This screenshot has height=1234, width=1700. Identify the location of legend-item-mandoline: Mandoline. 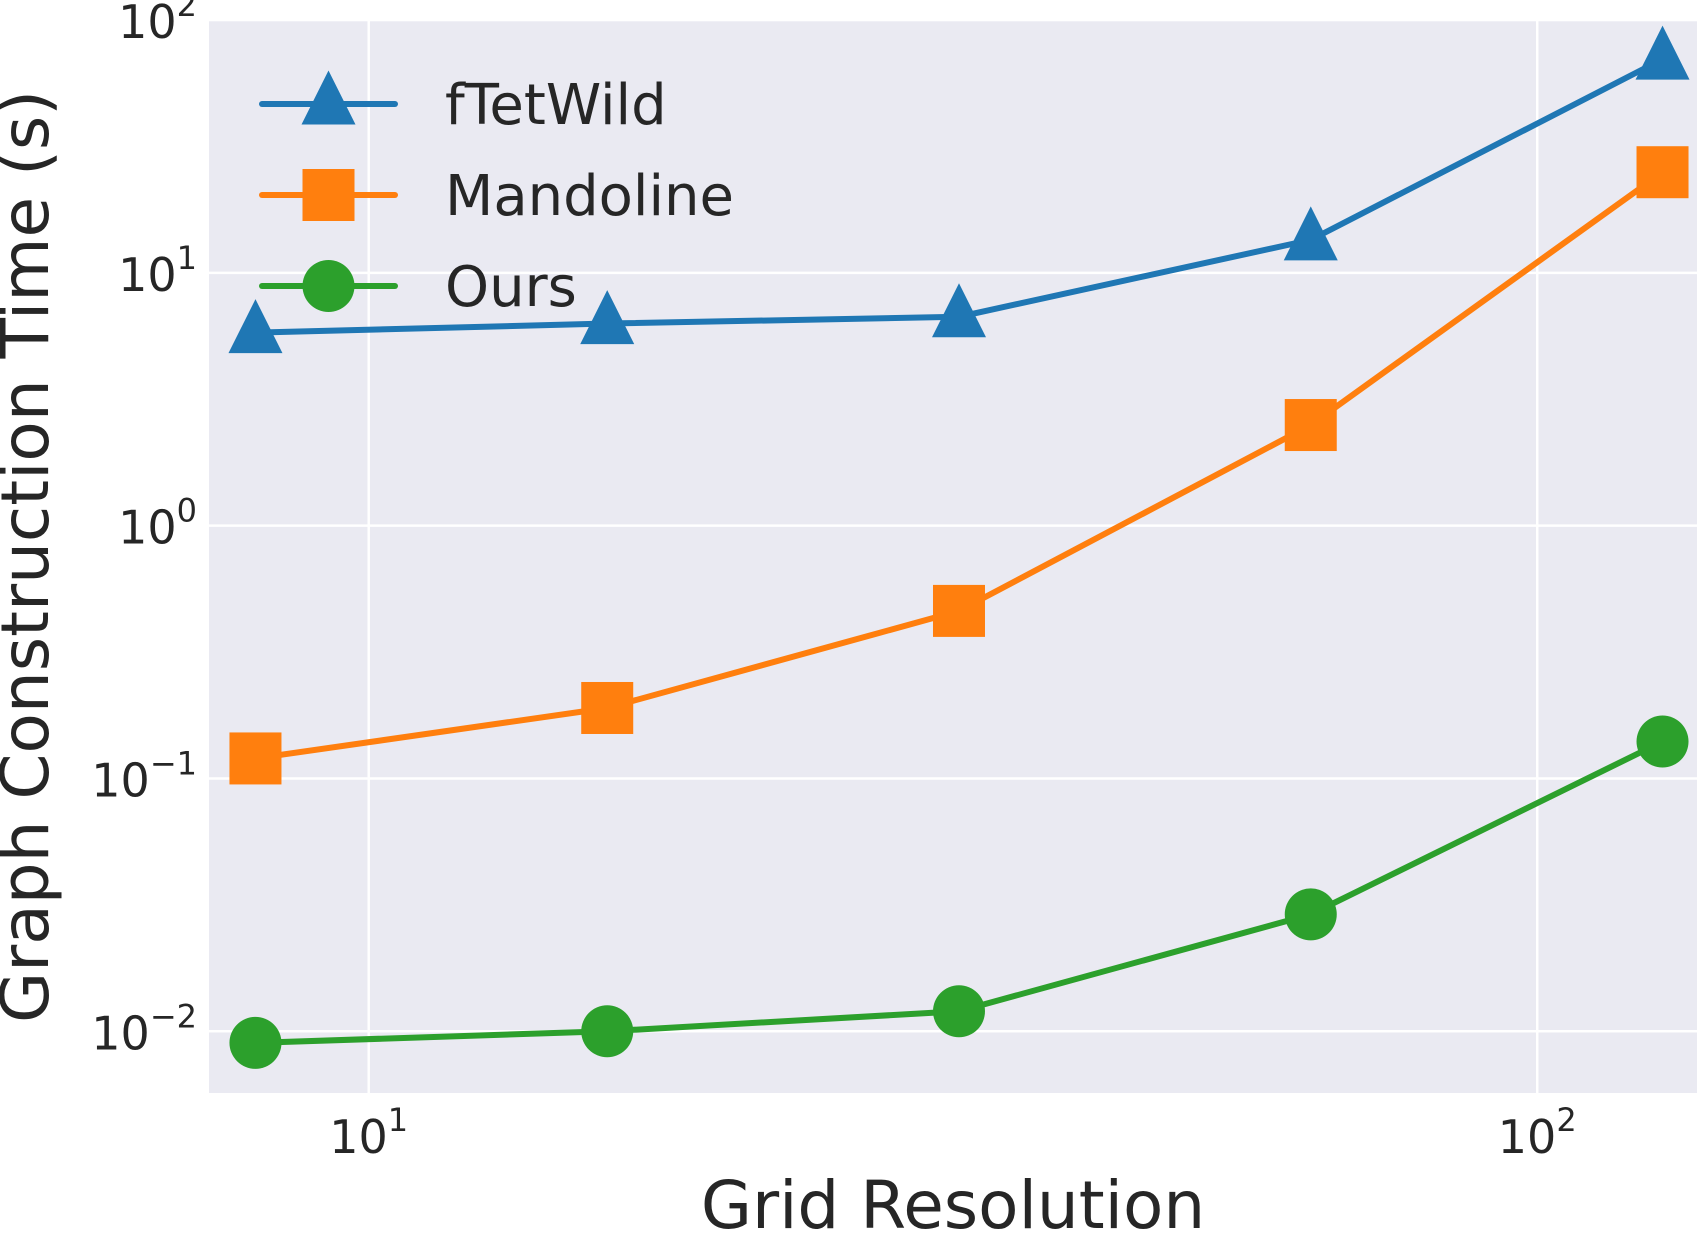
(496, 196).